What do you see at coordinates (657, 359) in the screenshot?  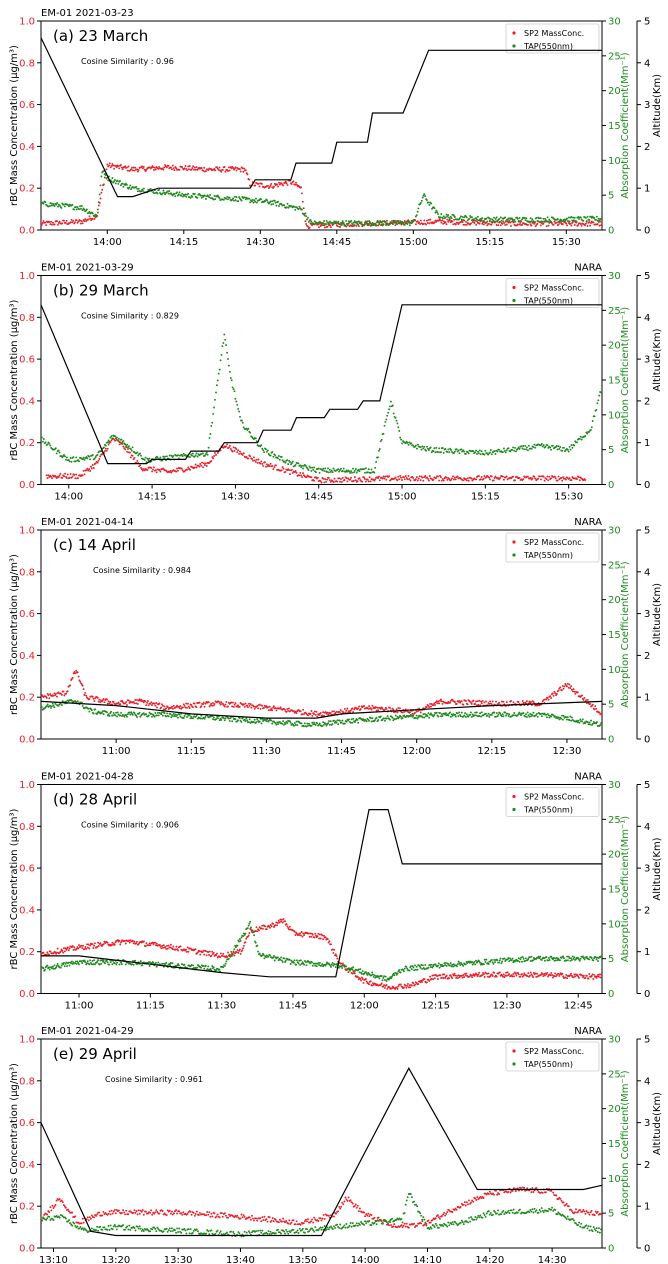 I see `y-axis-label-altitude: Altitude(Km)` at bounding box center [657, 359].